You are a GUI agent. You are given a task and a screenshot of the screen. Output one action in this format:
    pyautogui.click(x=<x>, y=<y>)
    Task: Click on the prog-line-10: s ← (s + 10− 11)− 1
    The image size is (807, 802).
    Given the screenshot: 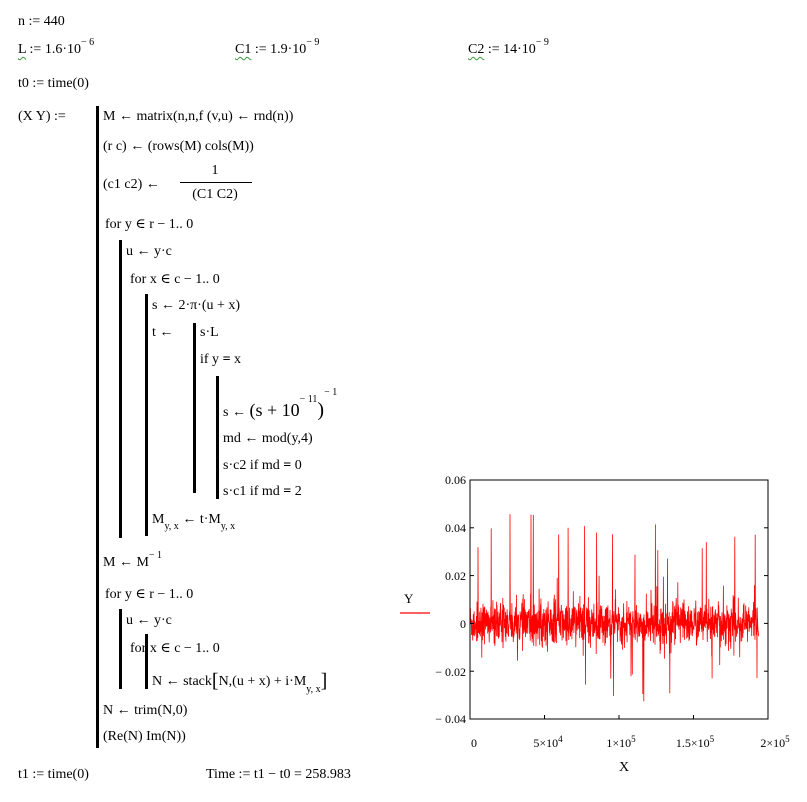 What is the action you would take?
    pyautogui.click(x=280, y=404)
    